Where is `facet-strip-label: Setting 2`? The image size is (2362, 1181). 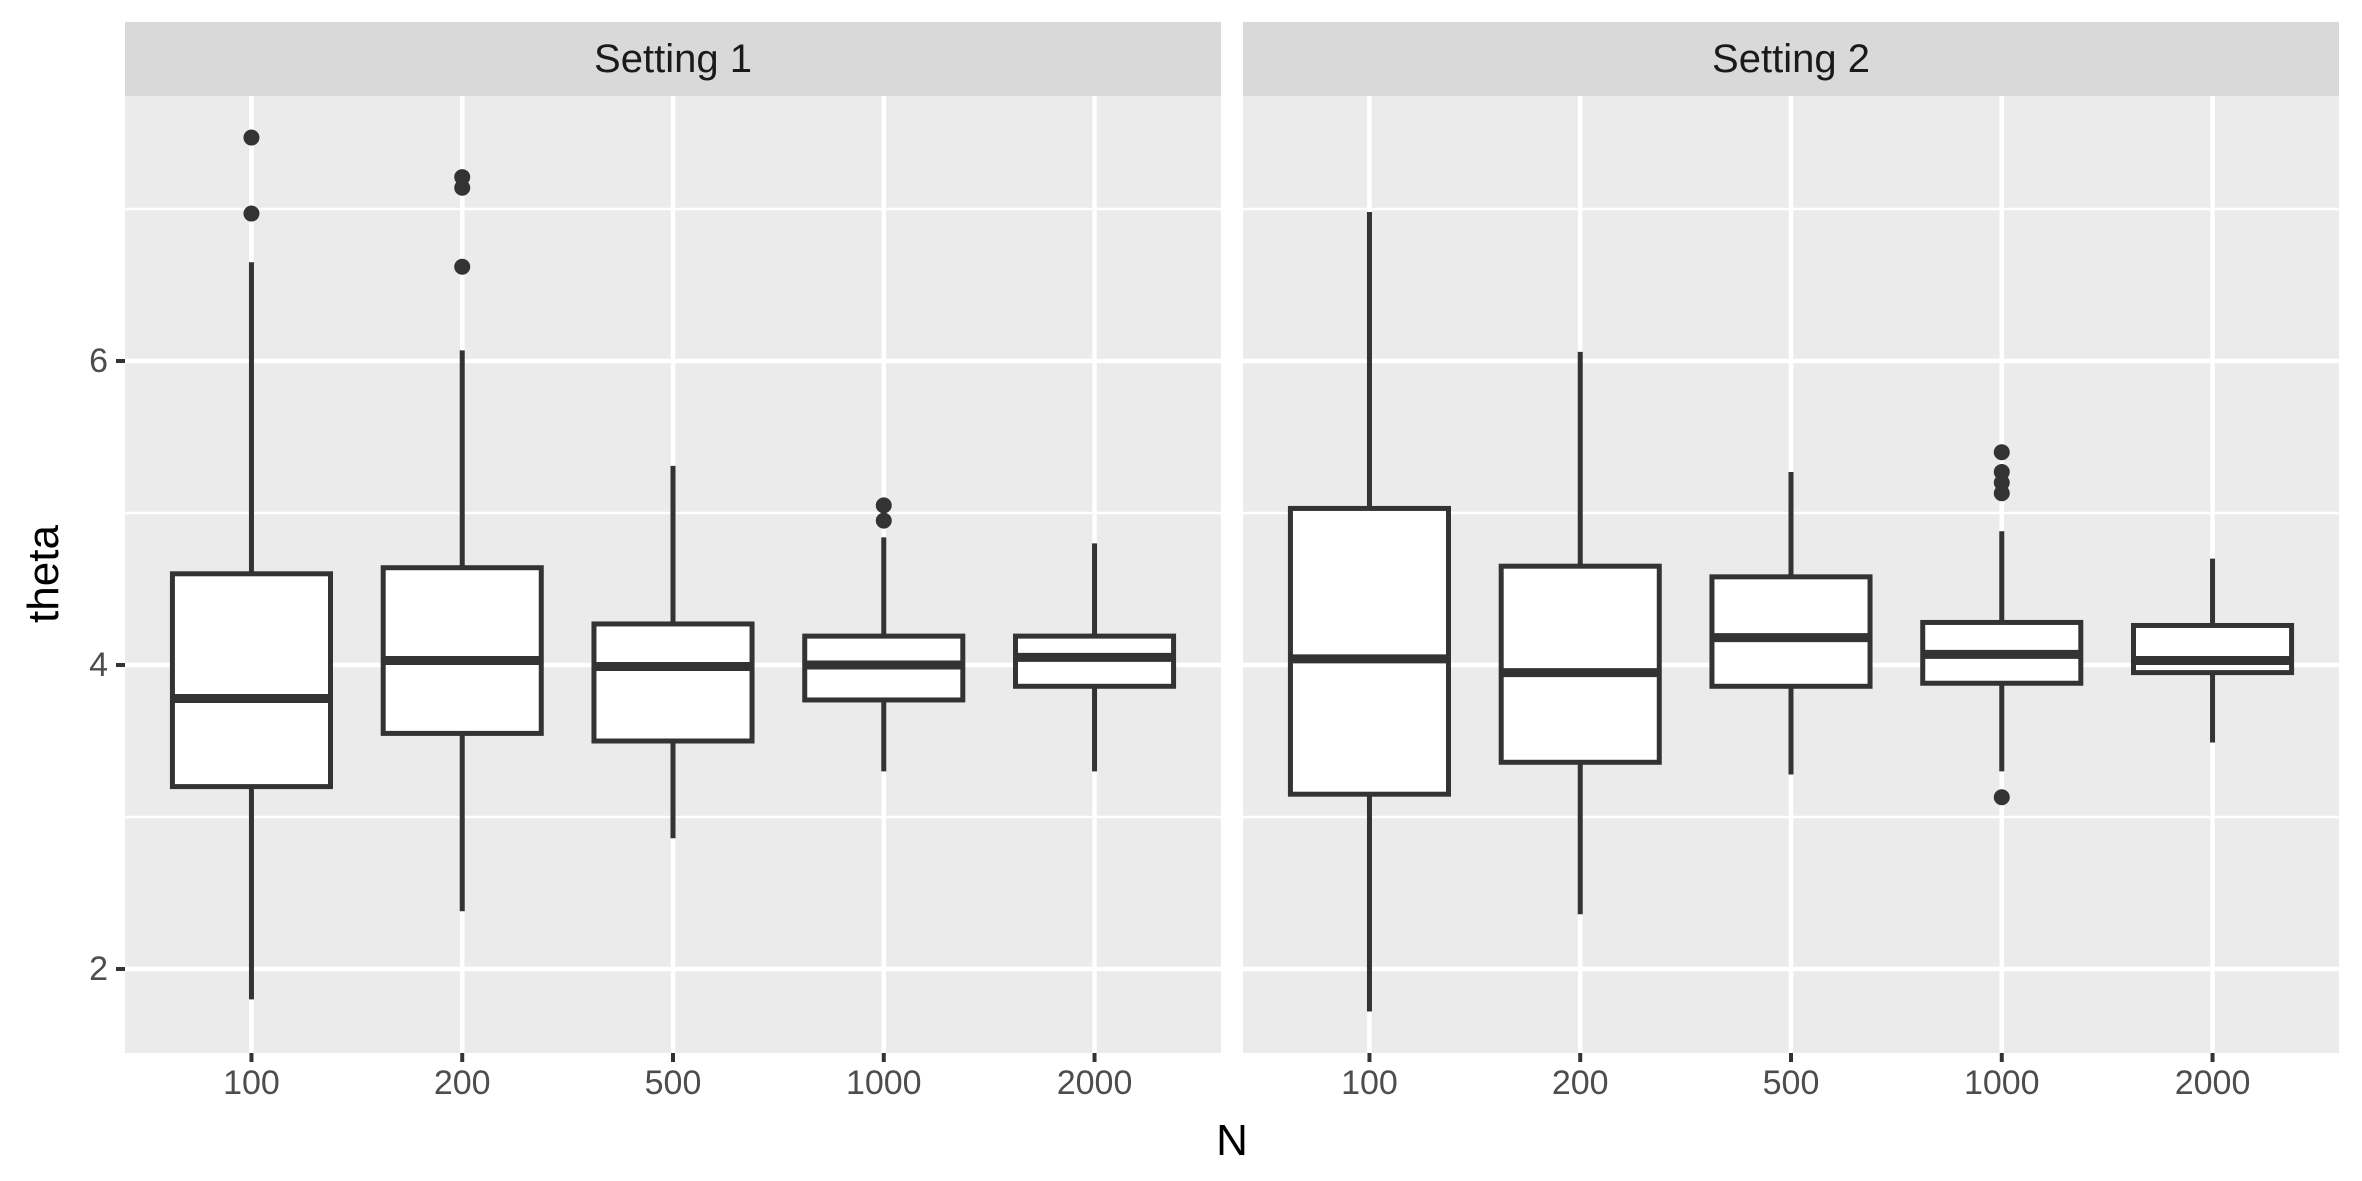
facet-strip-label: Setting 2 is located at coordinates (1791, 59).